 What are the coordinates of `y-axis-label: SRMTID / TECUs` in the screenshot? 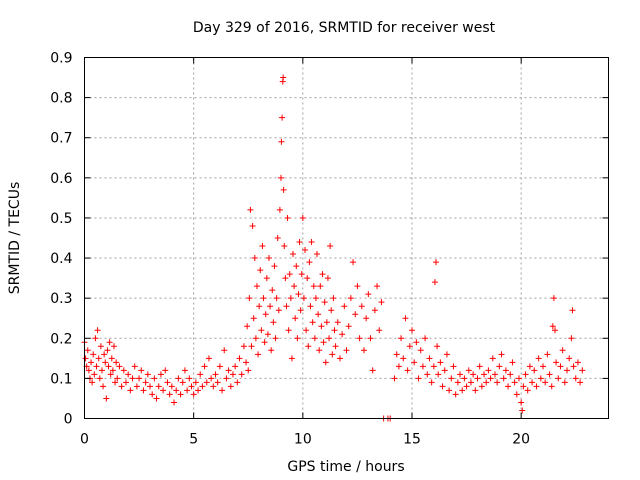 It's located at (15, 238).